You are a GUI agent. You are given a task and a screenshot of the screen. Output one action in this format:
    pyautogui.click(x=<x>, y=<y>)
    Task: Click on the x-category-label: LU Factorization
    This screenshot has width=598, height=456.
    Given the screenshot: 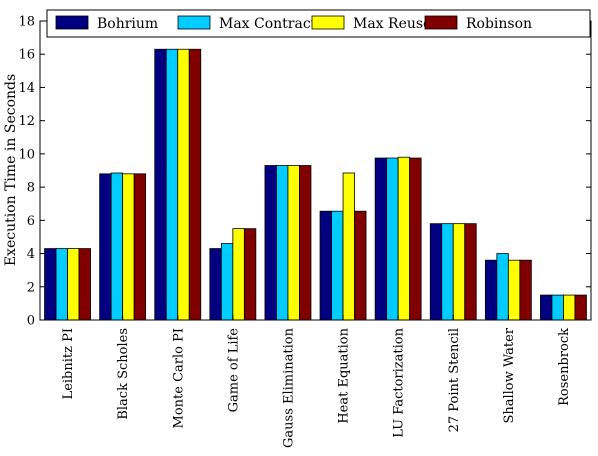 What is the action you would take?
    pyautogui.click(x=399, y=382)
    